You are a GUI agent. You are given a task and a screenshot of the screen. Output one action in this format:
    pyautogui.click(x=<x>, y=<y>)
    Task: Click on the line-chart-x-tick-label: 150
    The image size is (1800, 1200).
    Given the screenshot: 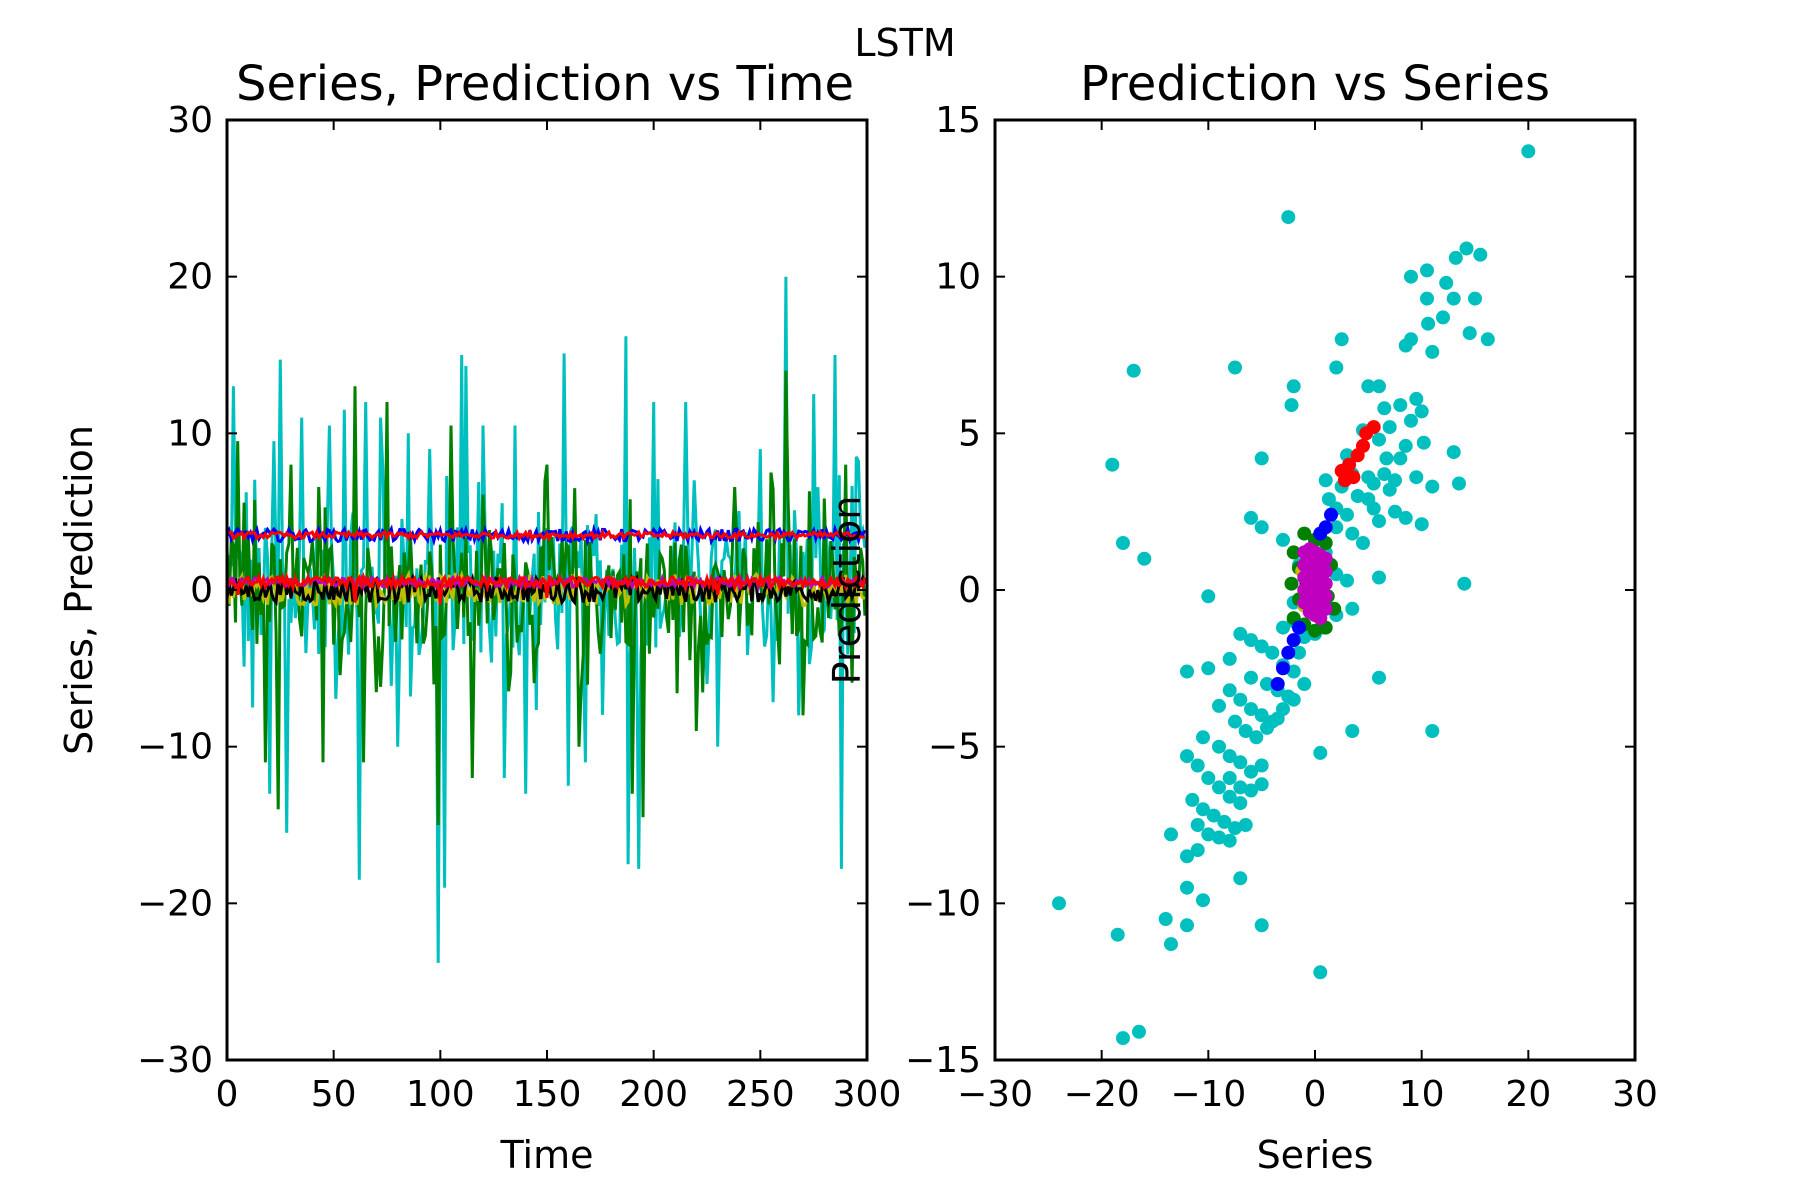 What is the action you would take?
    pyautogui.click(x=547, y=1094)
    